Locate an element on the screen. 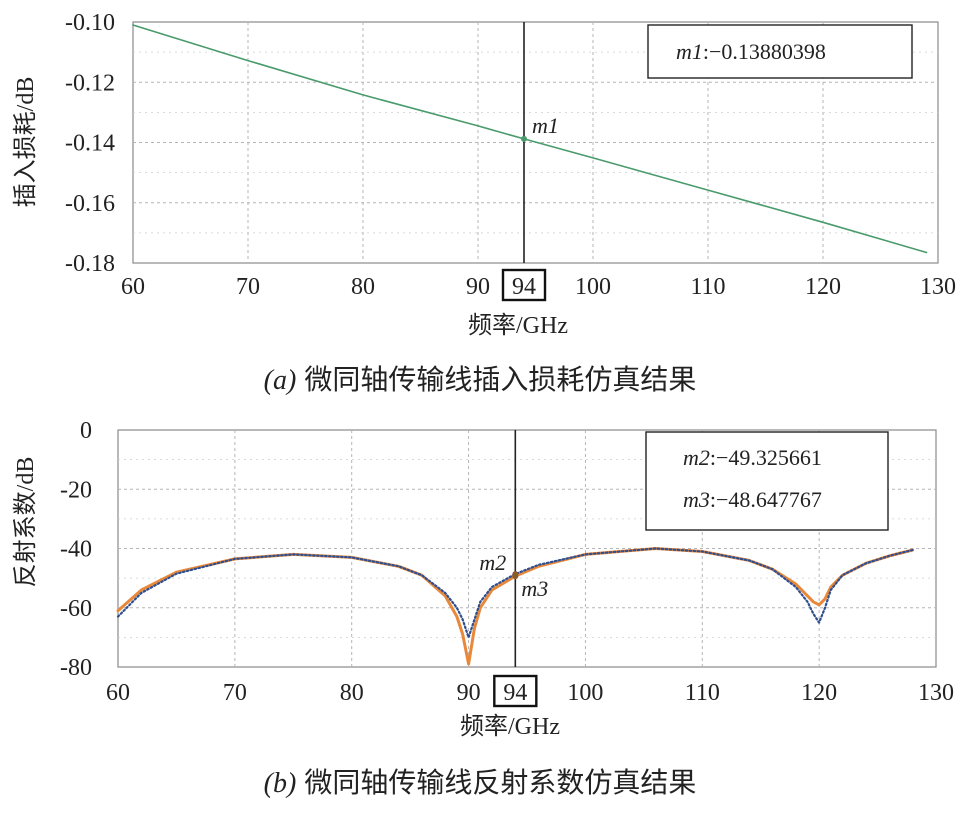 The image size is (962, 823). m1-readout: m1:−0.13880398 is located at coordinates (751, 51).